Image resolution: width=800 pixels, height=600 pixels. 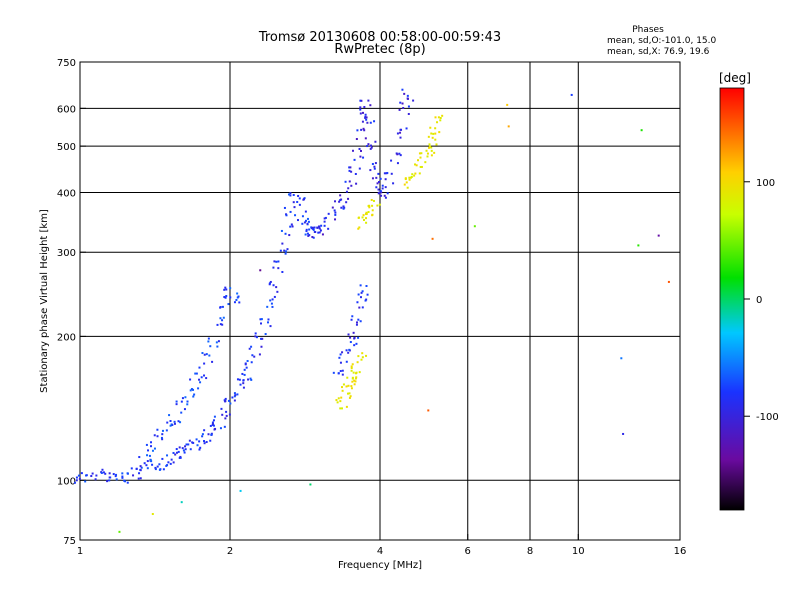 What do you see at coordinates (380, 551) in the screenshot?
I see `x-tick-label: 4` at bounding box center [380, 551].